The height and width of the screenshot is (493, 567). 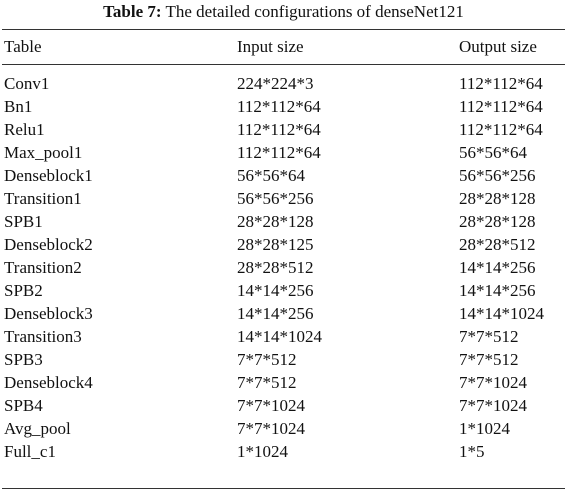 What do you see at coordinates (283, 29) in the screenshot?
I see `top-rule` at bounding box center [283, 29].